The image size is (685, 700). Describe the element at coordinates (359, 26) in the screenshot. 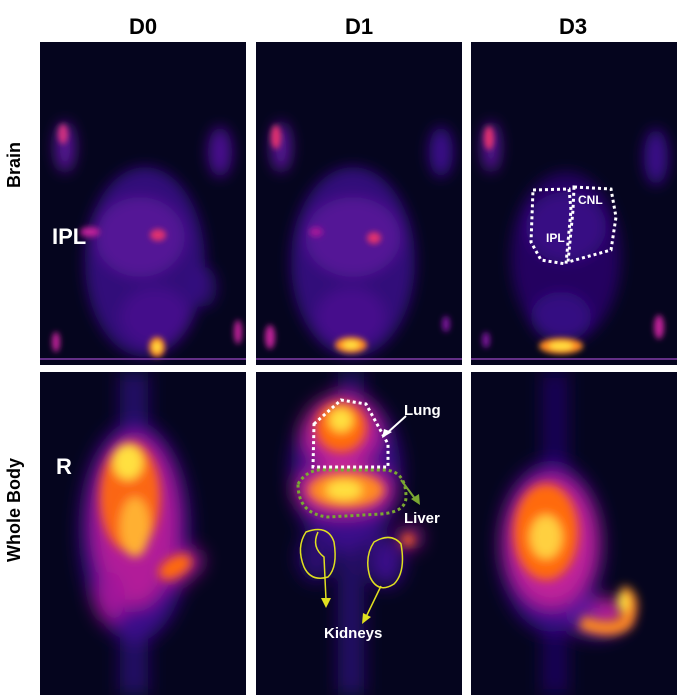

I see `column-label-d1: D1` at that location.